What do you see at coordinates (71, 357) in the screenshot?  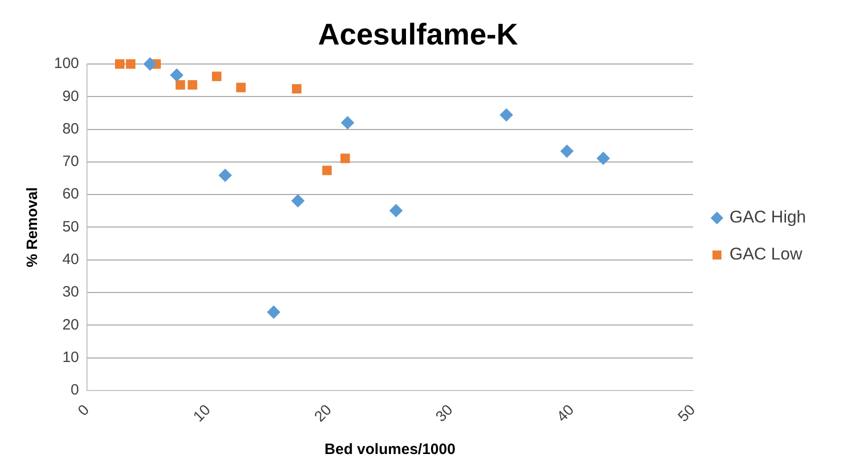 I see `y-tick-label: 10` at bounding box center [71, 357].